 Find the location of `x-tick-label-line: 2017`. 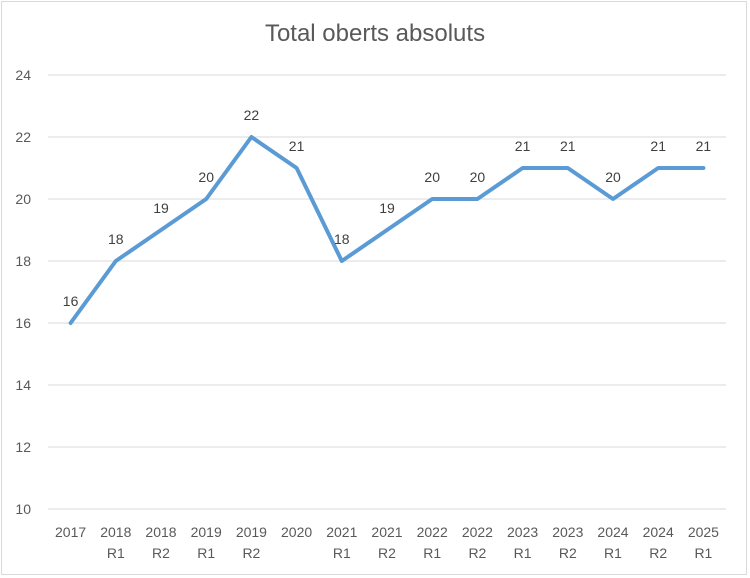

x-tick-label-line: 2017 is located at coordinates (70, 532).